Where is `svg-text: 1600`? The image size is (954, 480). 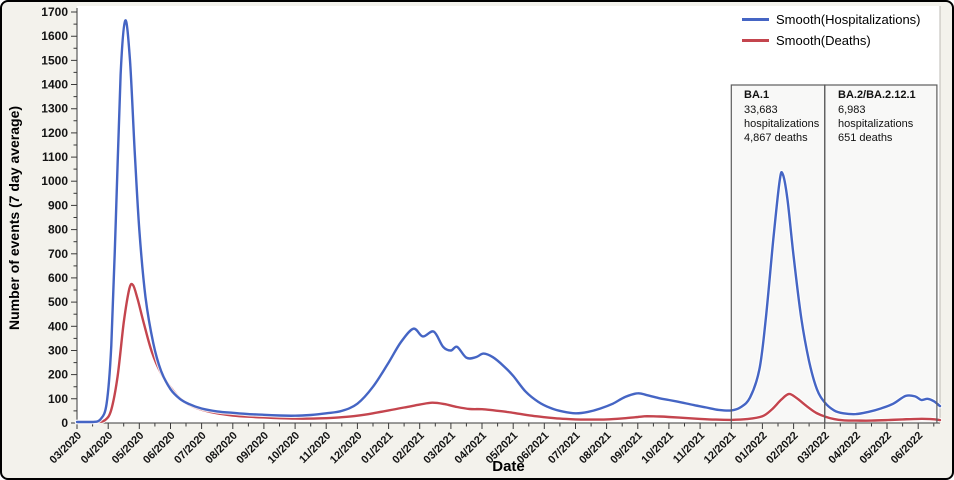
svg-text: 1600 is located at coordinates (54, 36).